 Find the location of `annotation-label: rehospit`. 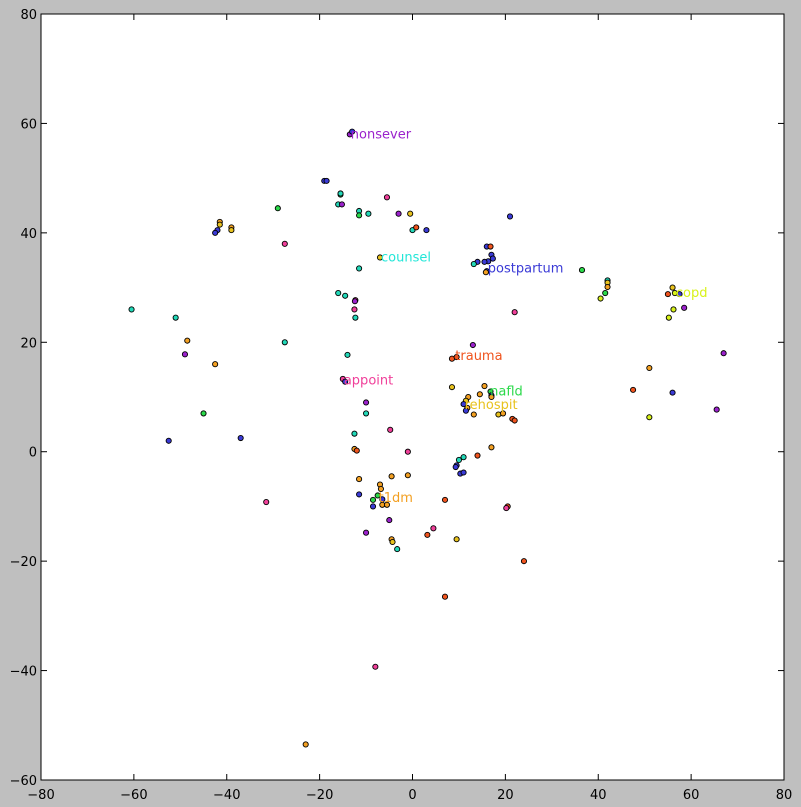

annotation-label: rehospit is located at coordinates (491, 405).